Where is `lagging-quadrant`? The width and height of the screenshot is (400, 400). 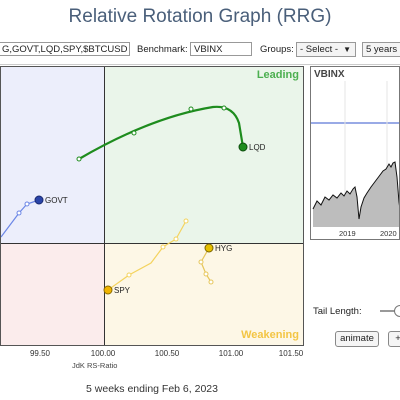 lagging-quadrant is located at coordinates (52, 294).